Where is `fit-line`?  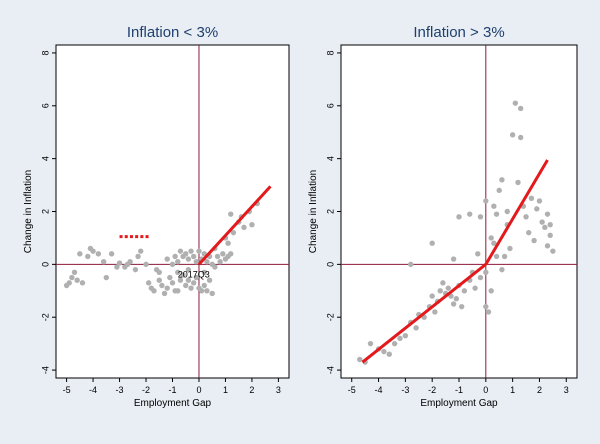 fit-line is located at coordinates (424, 313).